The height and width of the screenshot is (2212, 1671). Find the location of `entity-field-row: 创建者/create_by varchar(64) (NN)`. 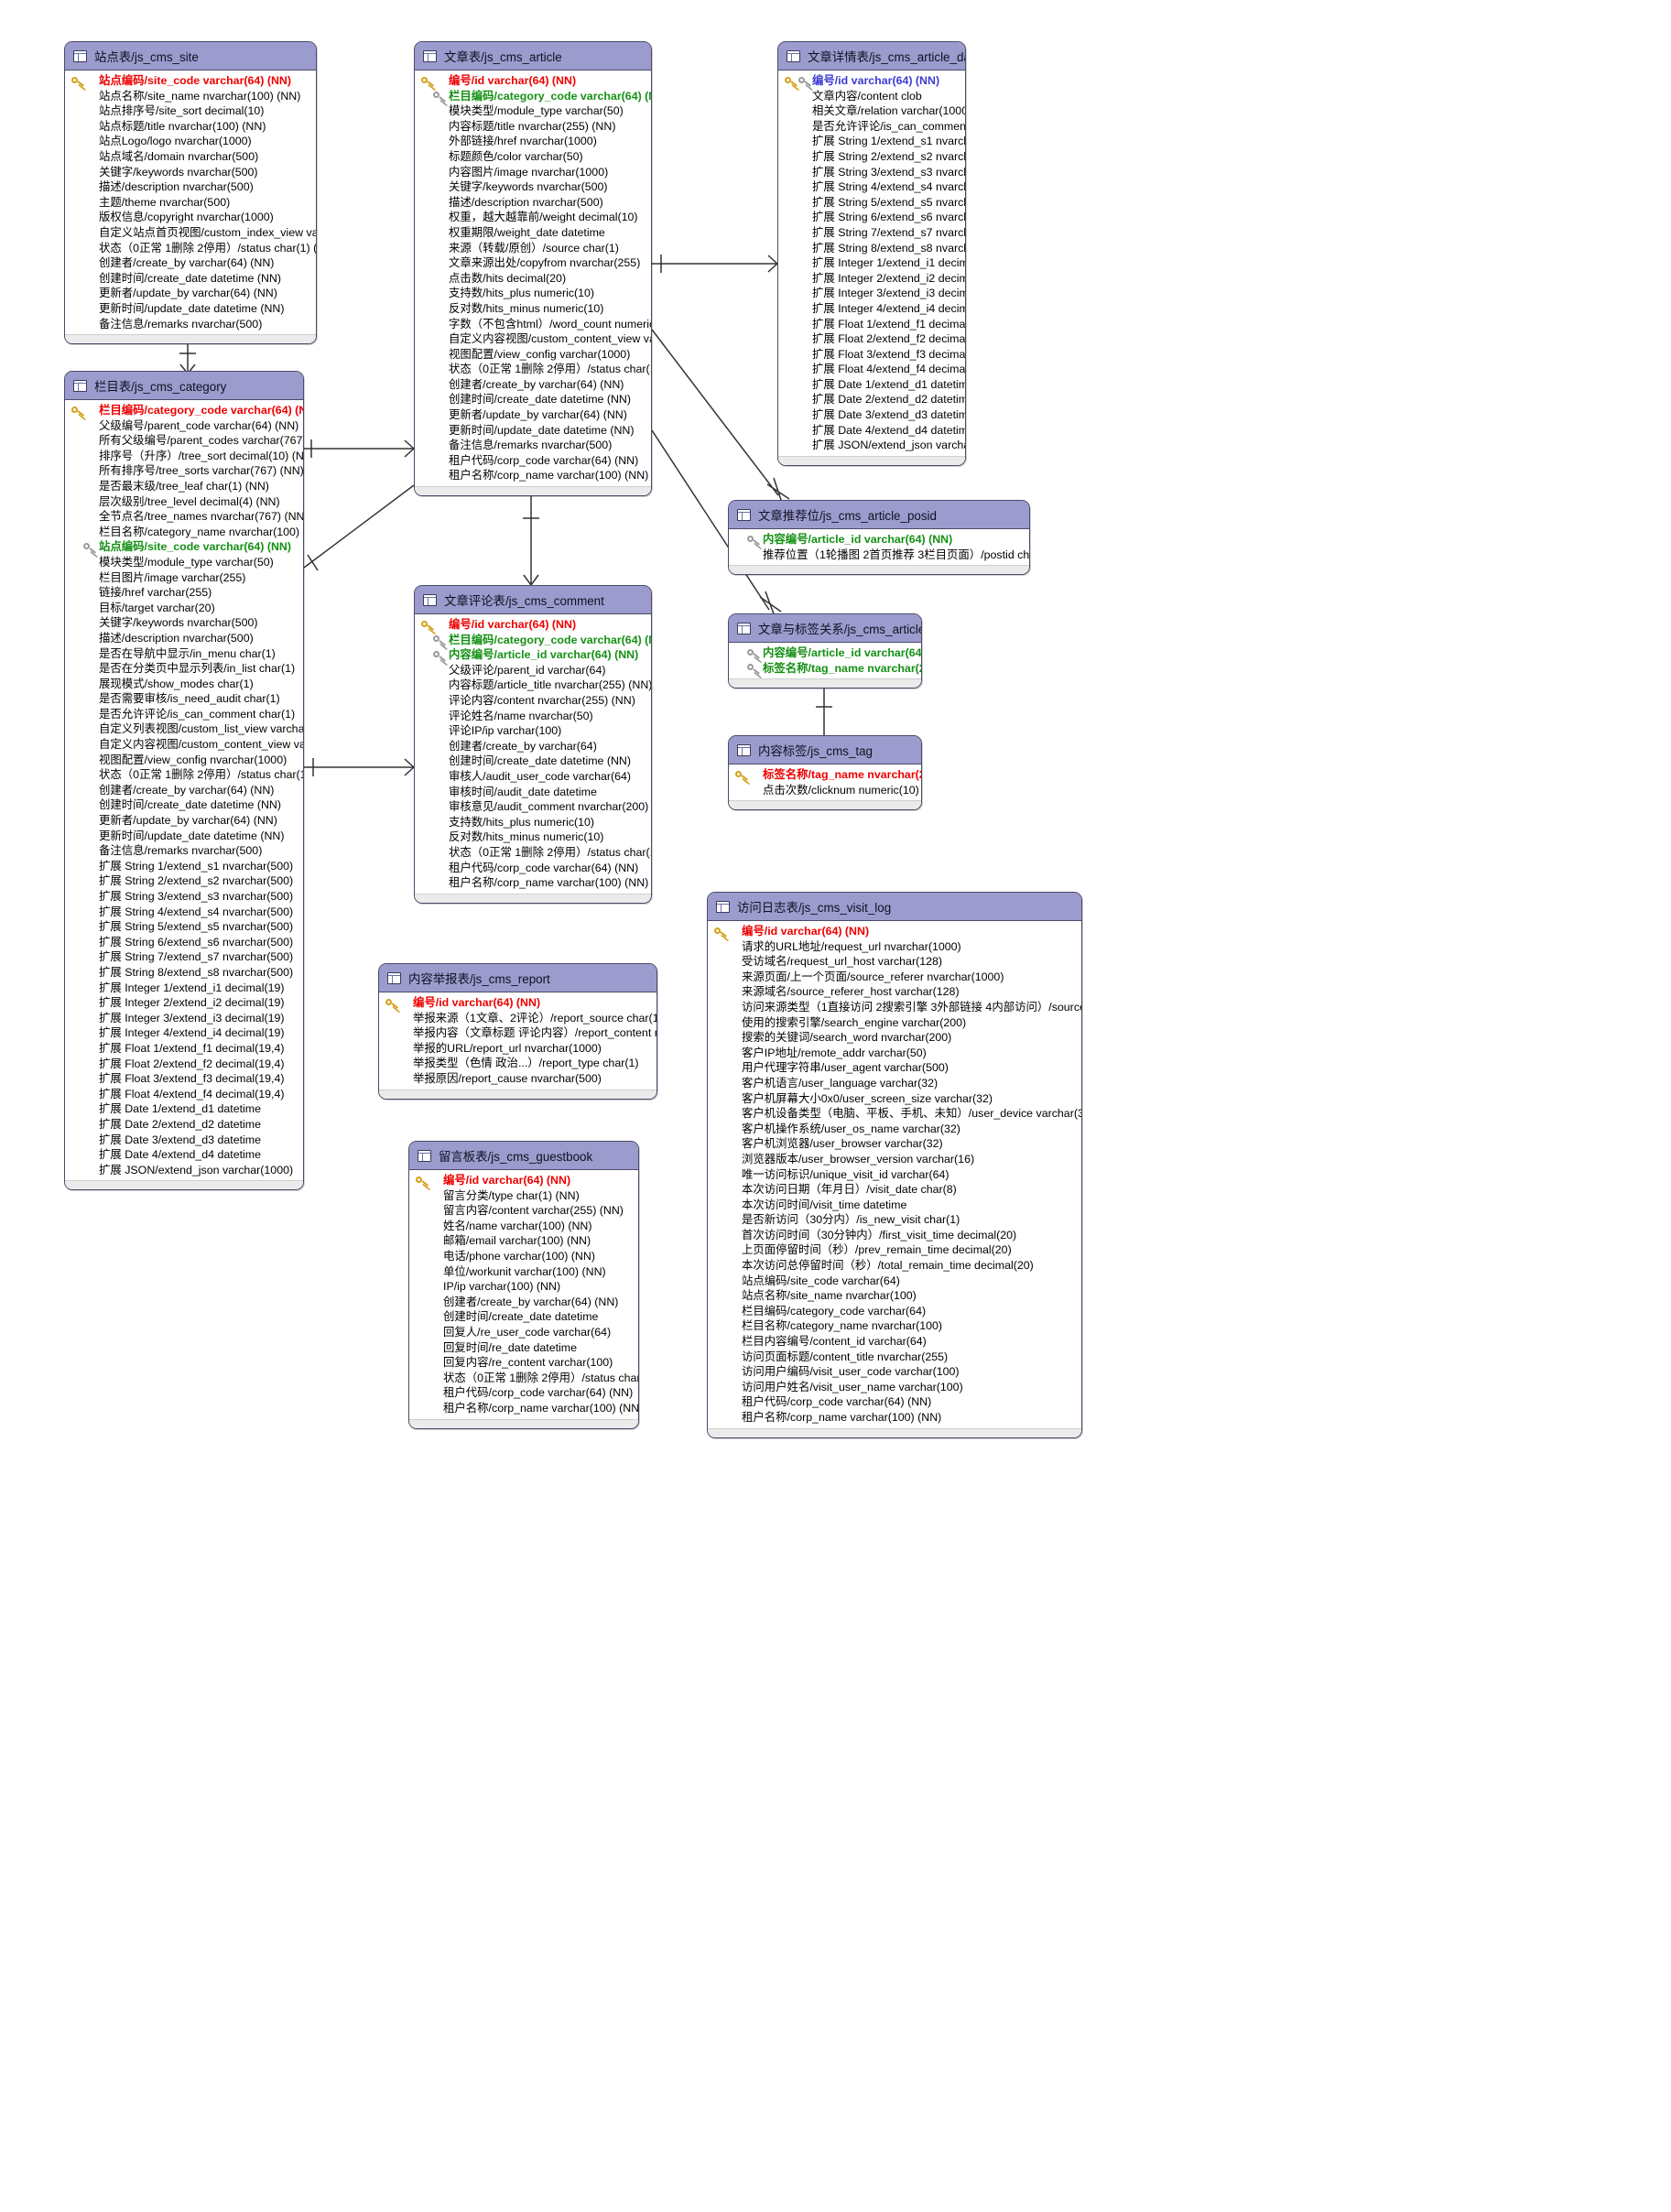

entity-field-row: 创建者/create_by varchar(64) (NN) is located at coordinates (190, 263).